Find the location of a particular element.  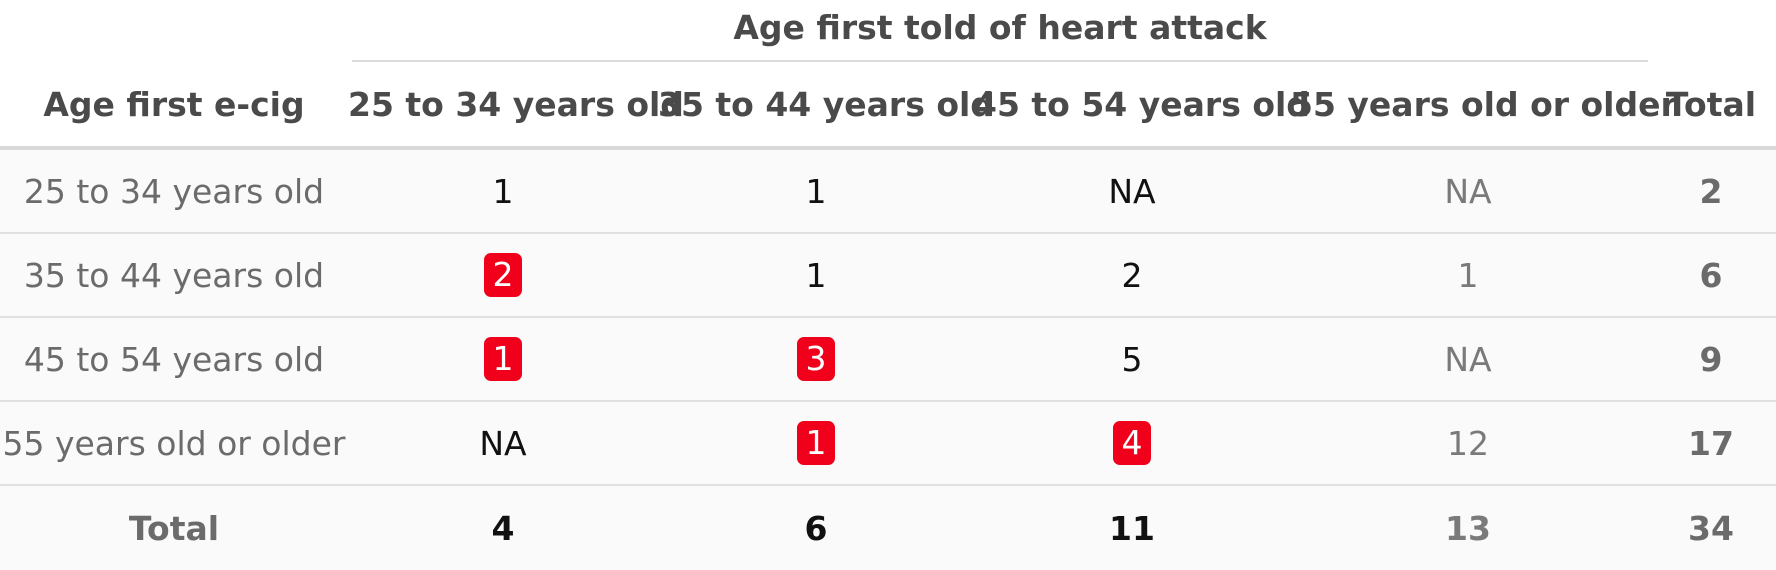

table-cell: 4 is located at coordinates (1132, 443).